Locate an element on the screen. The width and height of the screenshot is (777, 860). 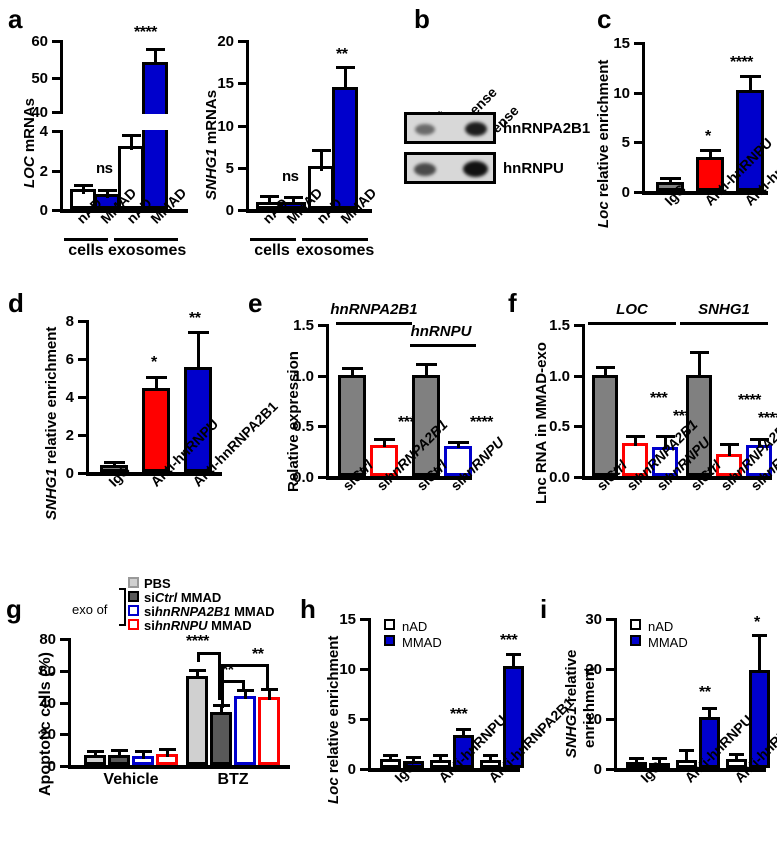
blot-band-input-u is located at coordinates (425, 169).